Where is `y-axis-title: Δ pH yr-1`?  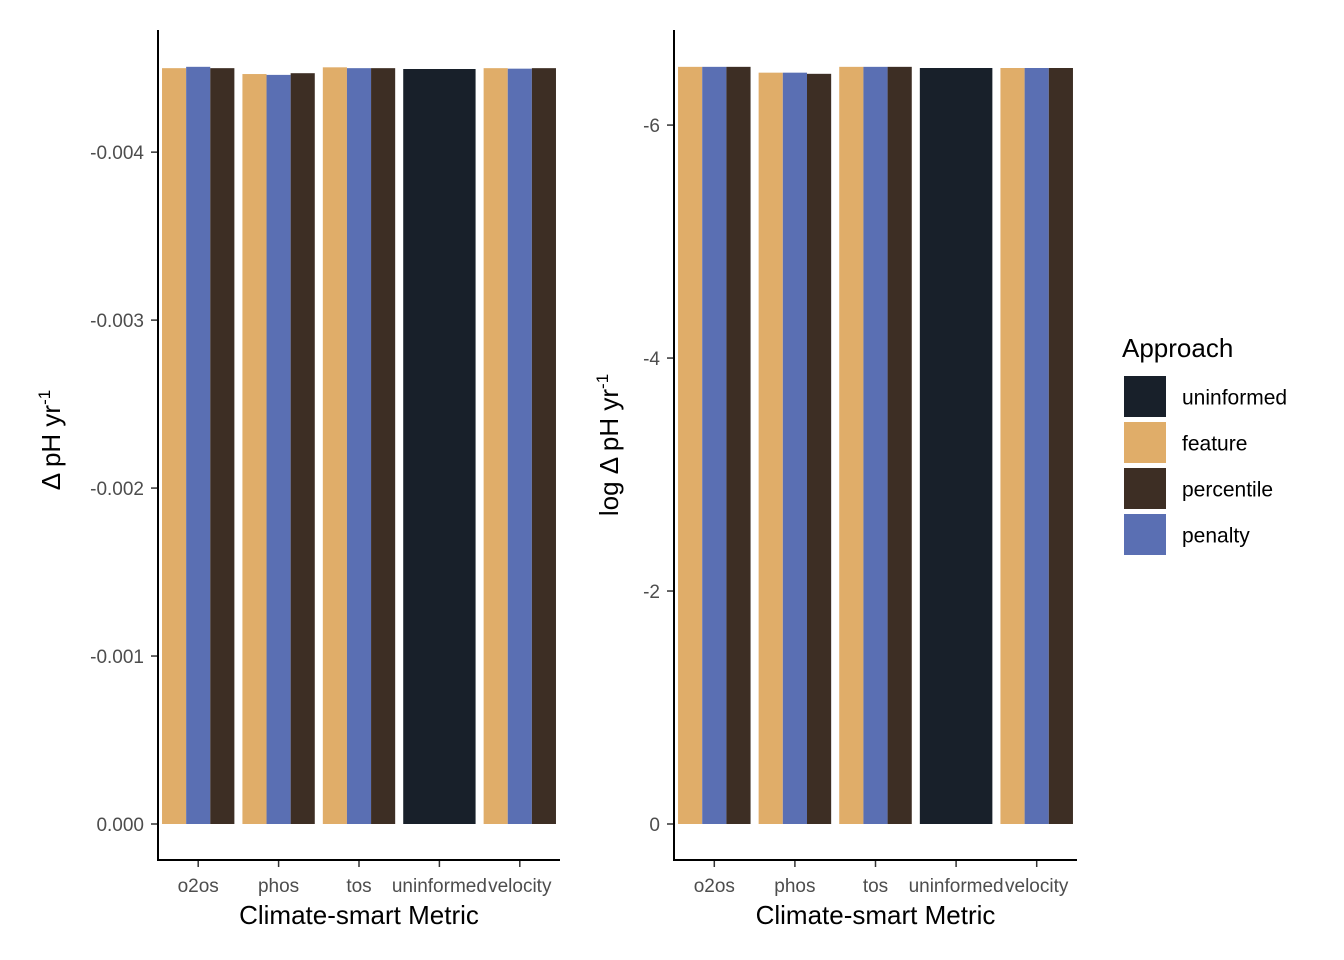
y-axis-title: Δ pH yr-1 is located at coordinates (50, 440).